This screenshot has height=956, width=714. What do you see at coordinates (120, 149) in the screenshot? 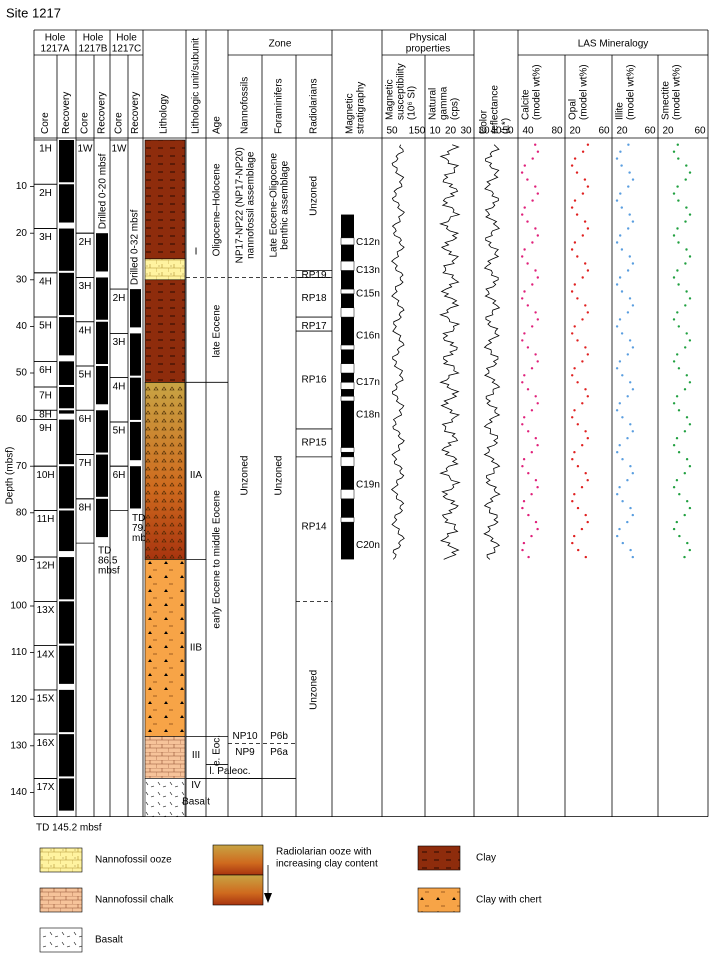
I see `core-label: 1W` at bounding box center [120, 149].